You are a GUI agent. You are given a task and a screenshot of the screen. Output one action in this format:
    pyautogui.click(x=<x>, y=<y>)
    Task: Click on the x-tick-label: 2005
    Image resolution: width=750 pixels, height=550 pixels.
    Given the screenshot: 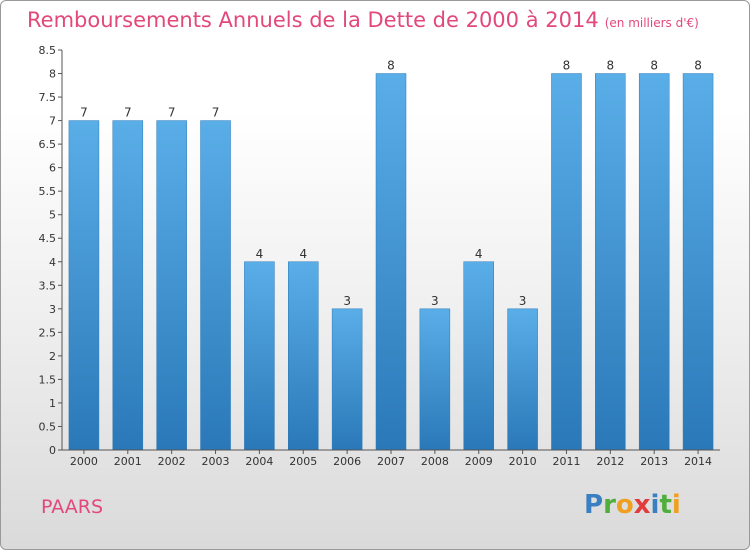 What is the action you would take?
    pyautogui.click(x=303, y=461)
    